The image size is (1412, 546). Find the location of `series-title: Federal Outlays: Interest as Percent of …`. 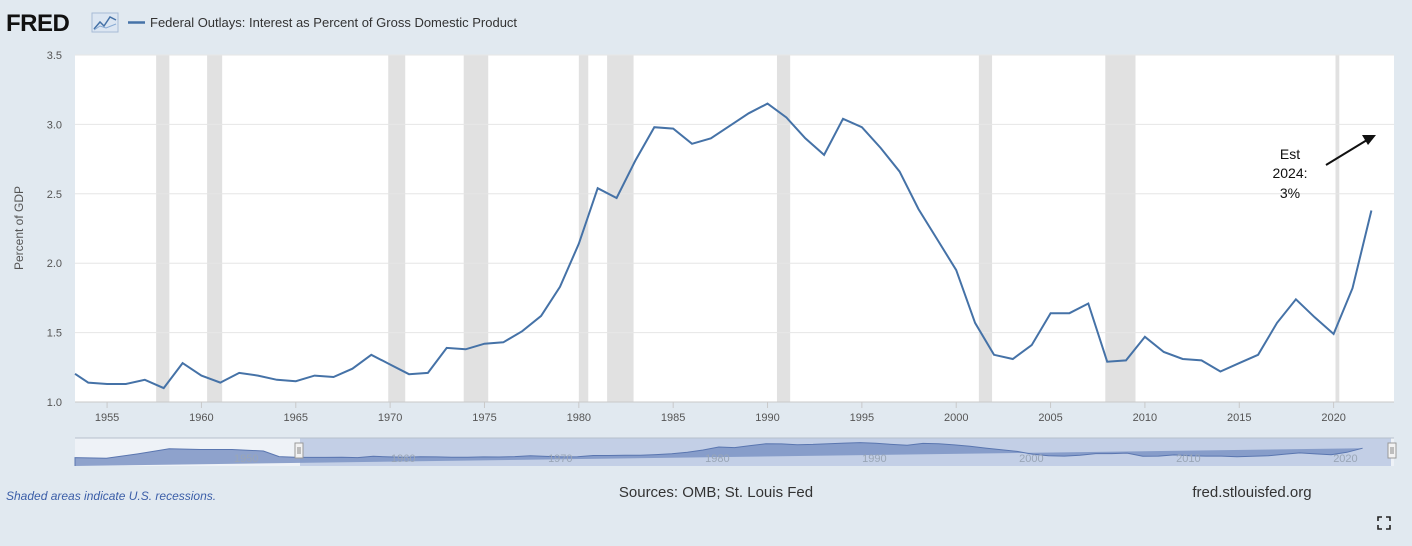

series-title: Federal Outlays: Interest as Percent of … is located at coordinates (333, 22).